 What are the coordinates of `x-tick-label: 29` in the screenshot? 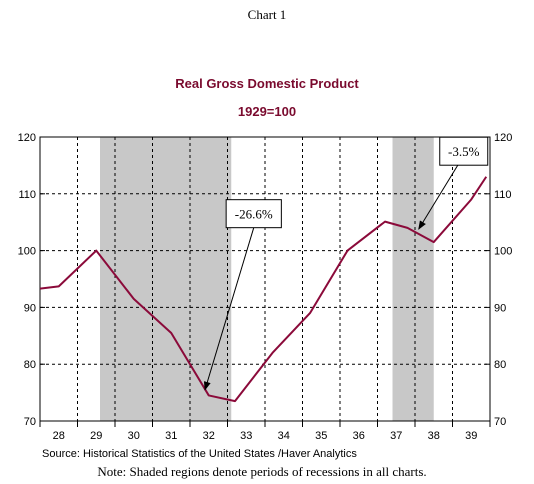 It's located at (96, 436).